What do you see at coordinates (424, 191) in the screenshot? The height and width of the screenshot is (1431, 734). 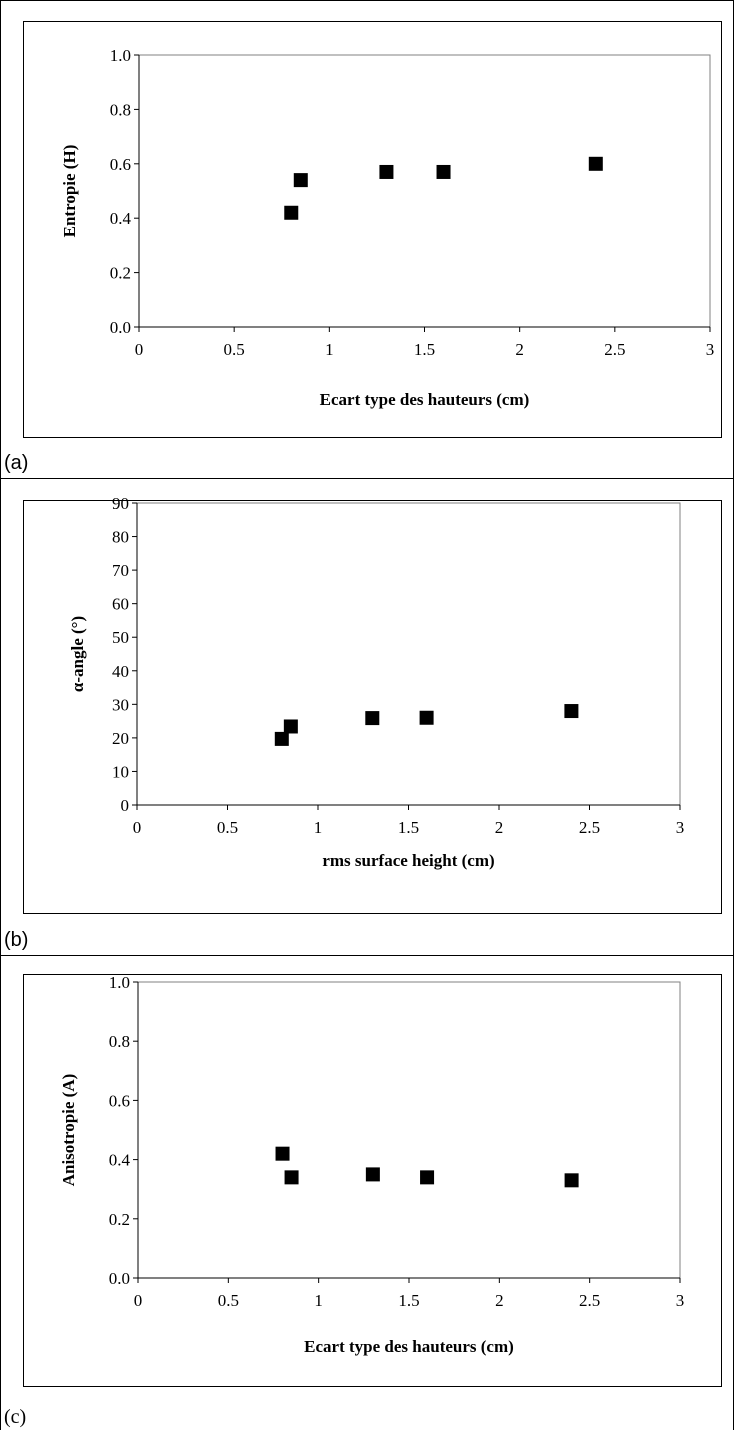 I see `plot-area` at bounding box center [424, 191].